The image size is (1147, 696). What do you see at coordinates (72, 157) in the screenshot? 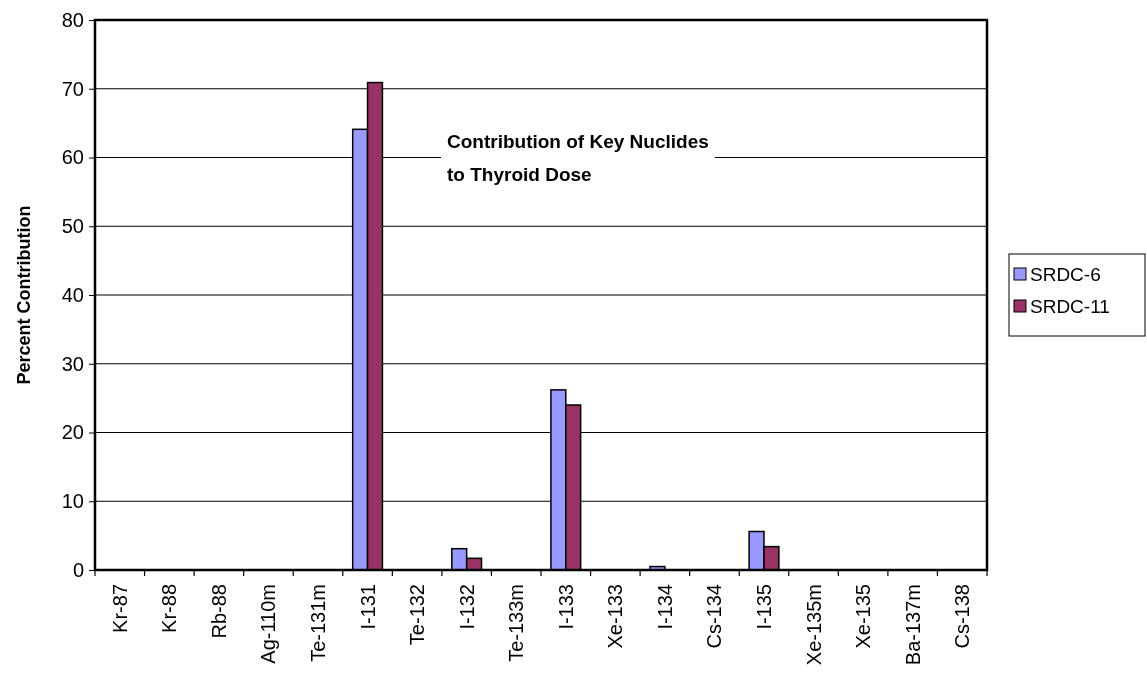
I see `y-tick-label: 60` at bounding box center [72, 157].